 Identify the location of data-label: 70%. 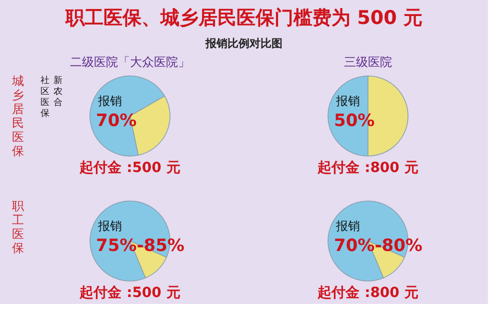
(116, 121).